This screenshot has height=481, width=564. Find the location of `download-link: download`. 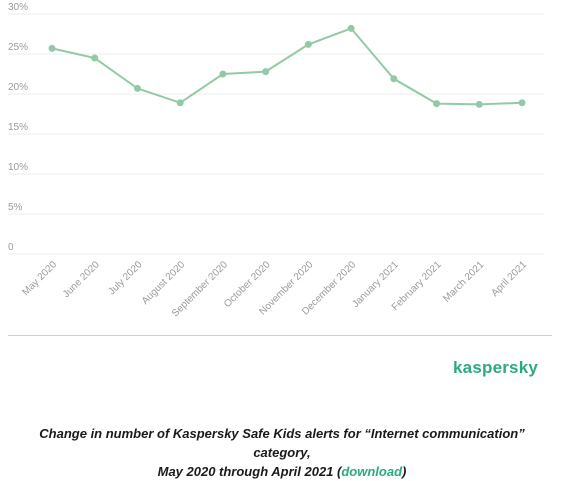

download-link: download is located at coordinates (372, 471).